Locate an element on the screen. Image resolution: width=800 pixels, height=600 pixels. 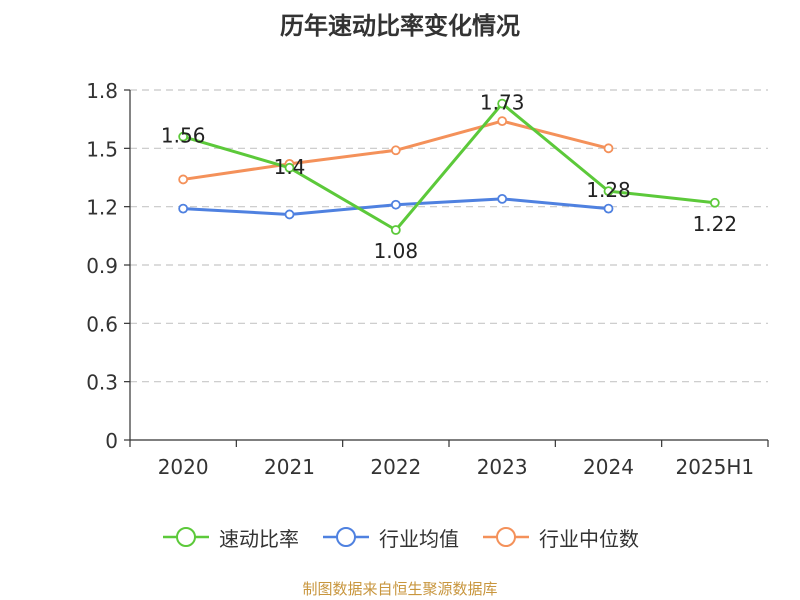
x-tick-label: 2022 is located at coordinates (395, 467).